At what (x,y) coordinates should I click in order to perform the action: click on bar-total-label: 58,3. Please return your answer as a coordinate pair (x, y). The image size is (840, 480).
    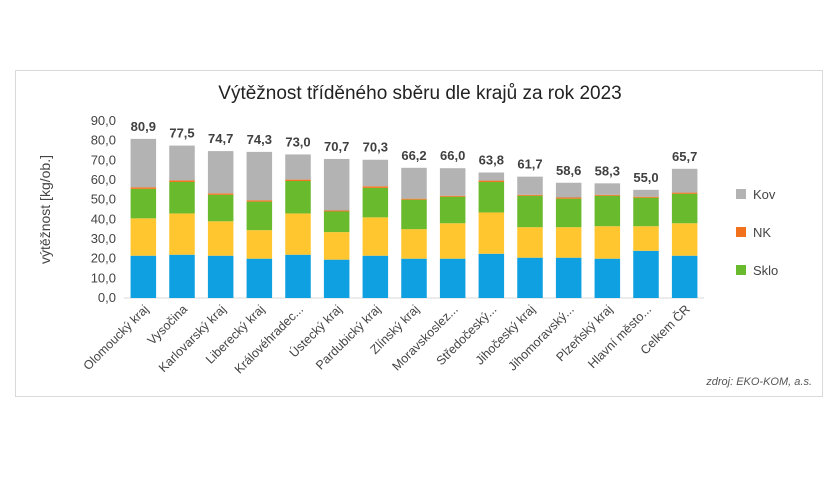
    Looking at the image, I should click on (607, 170).